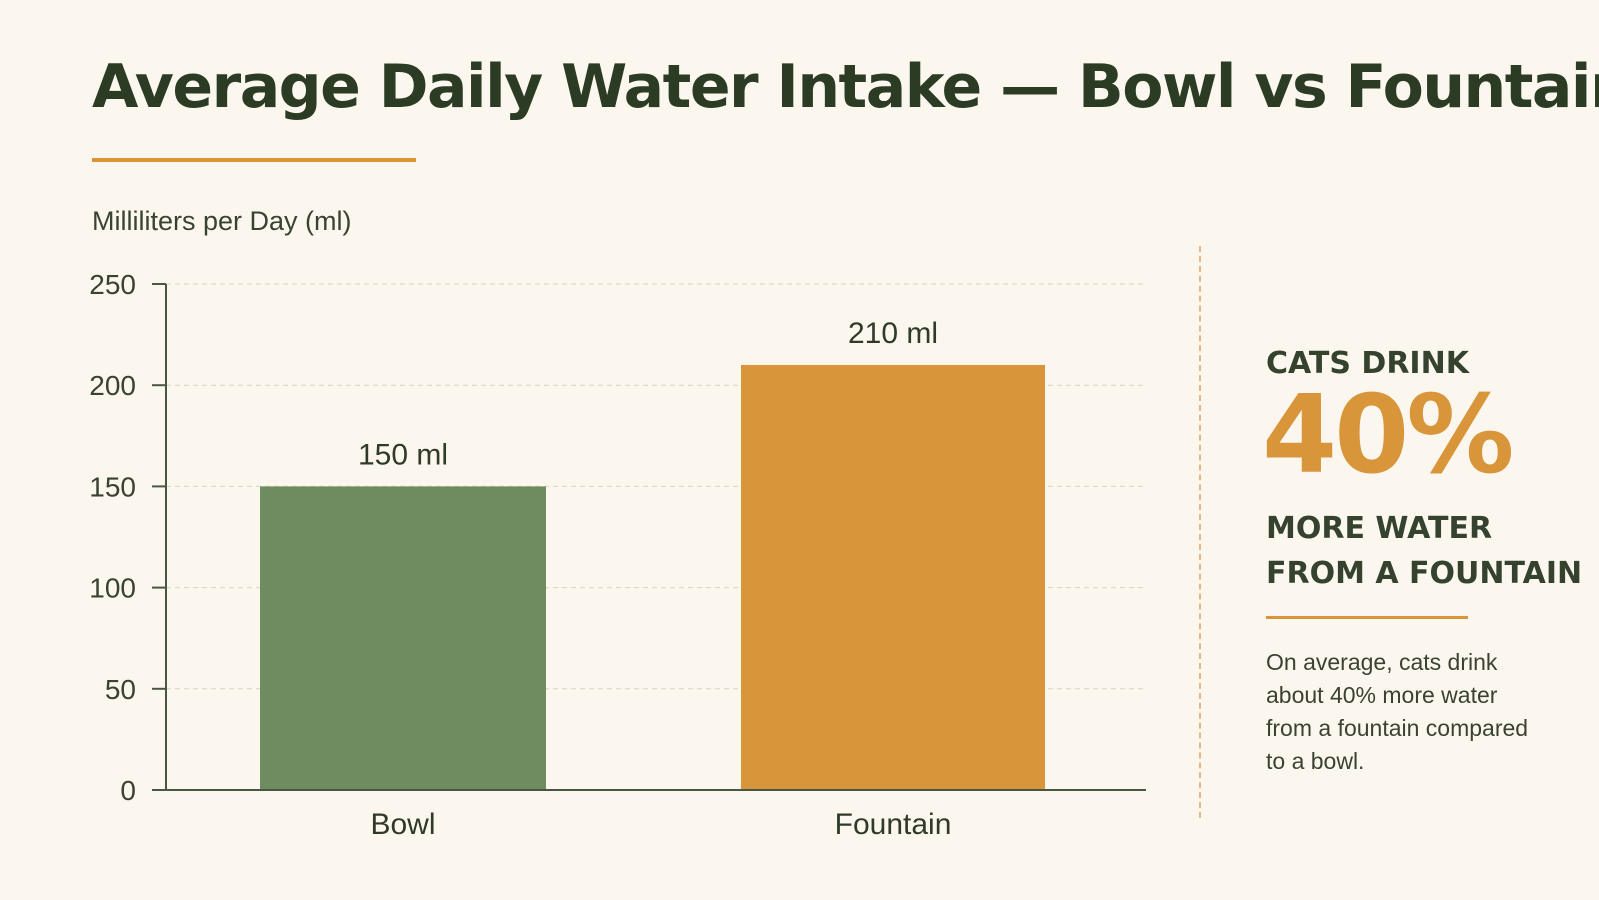 The image size is (1599, 900). What do you see at coordinates (1424, 551) in the screenshot?
I see `callout-tail: MORE WATER FROM A FOUNTAIN` at bounding box center [1424, 551].